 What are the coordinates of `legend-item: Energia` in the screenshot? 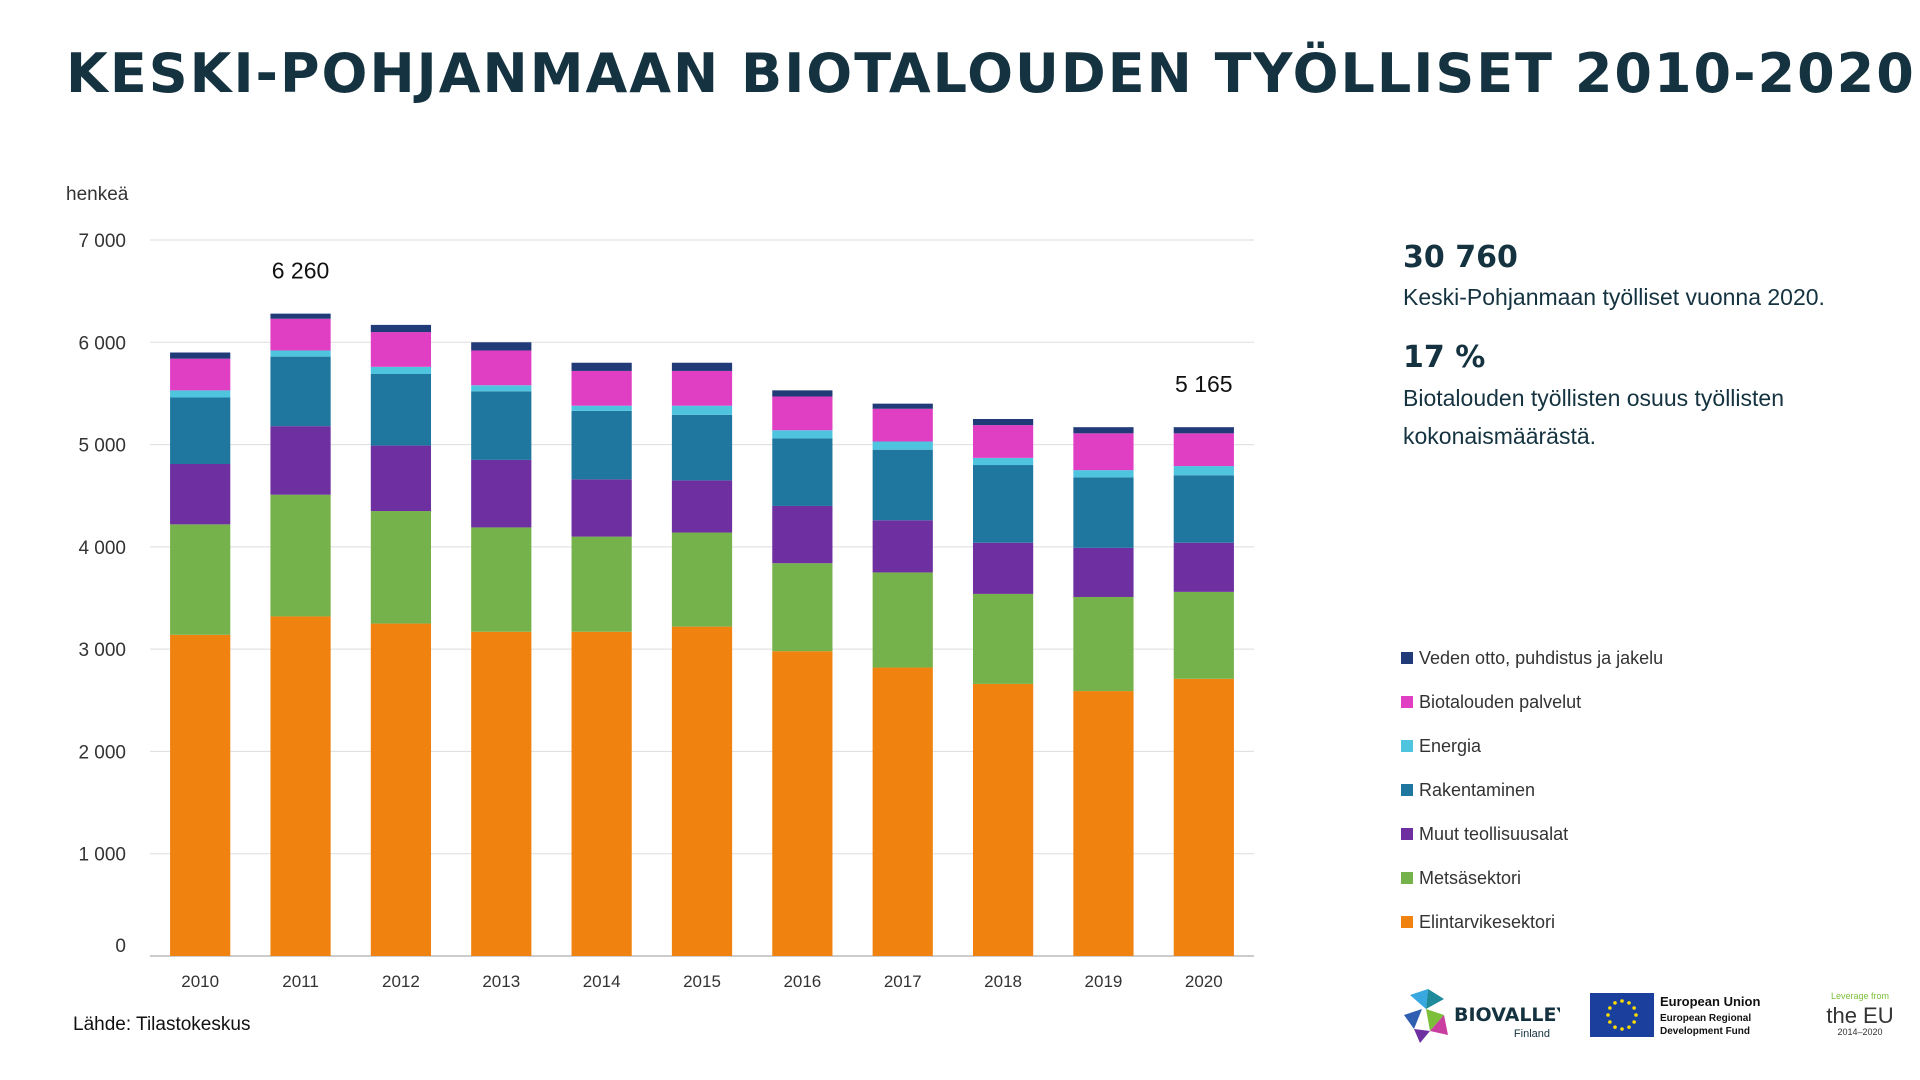 It's located at (1441, 746).